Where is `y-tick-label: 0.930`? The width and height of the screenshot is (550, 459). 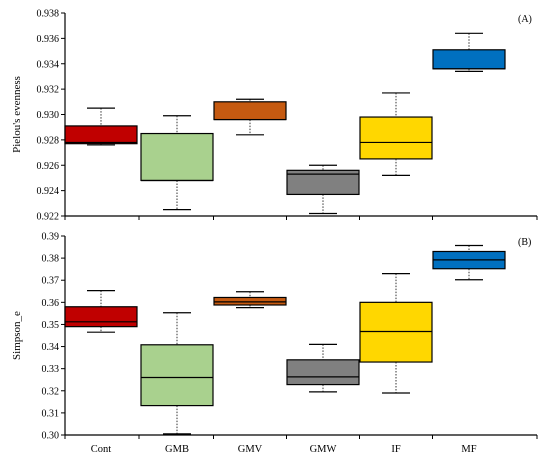 y-tick-label: 0.930 is located at coordinates (48, 115).